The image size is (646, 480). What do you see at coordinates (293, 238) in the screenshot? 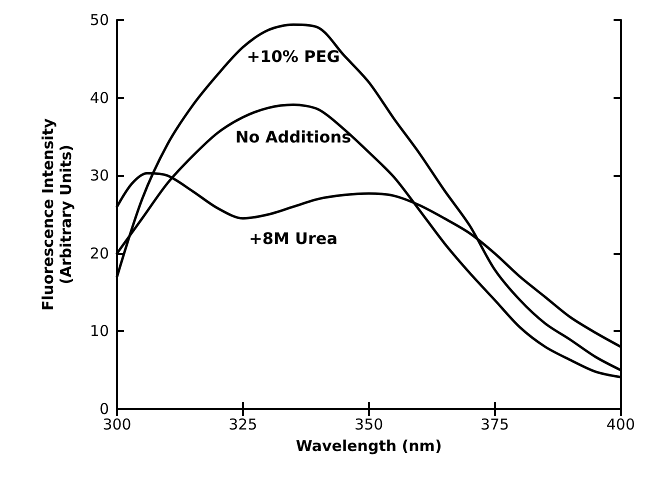
I see `series-label: +8M Urea` at bounding box center [293, 238].